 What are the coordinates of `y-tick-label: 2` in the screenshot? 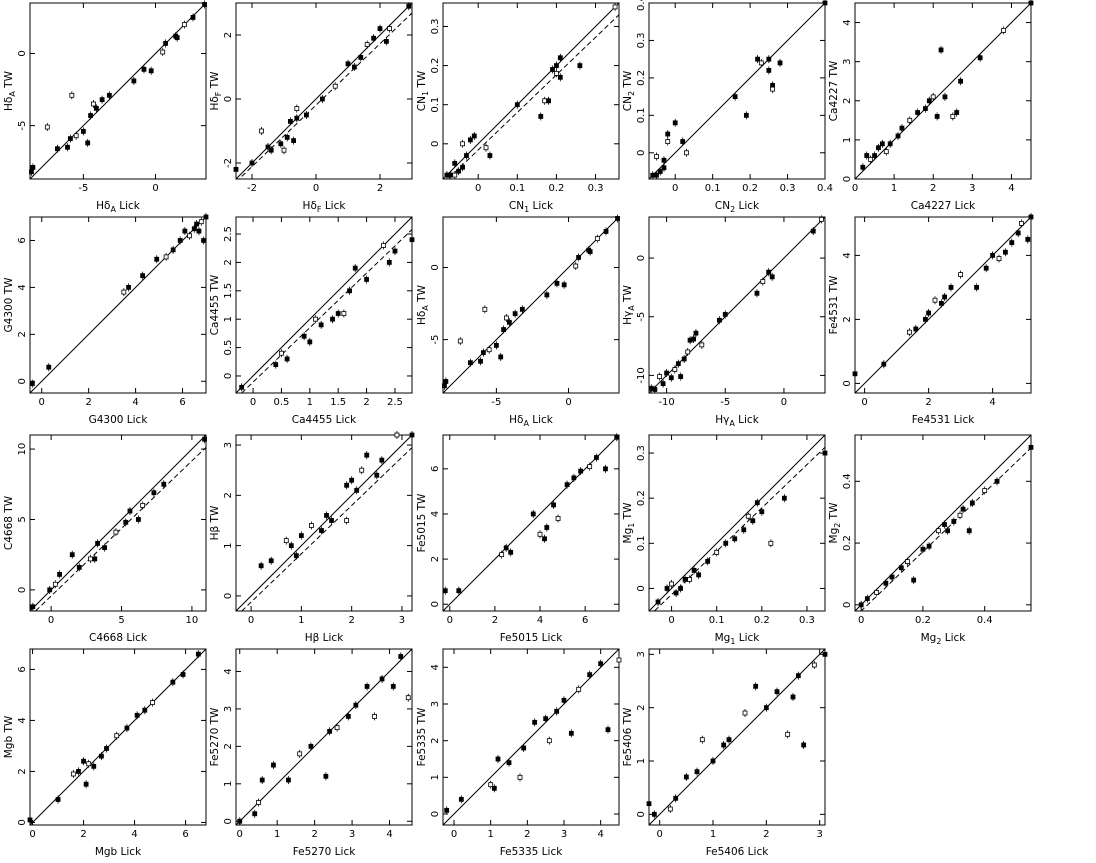 It's located at (847, 101).